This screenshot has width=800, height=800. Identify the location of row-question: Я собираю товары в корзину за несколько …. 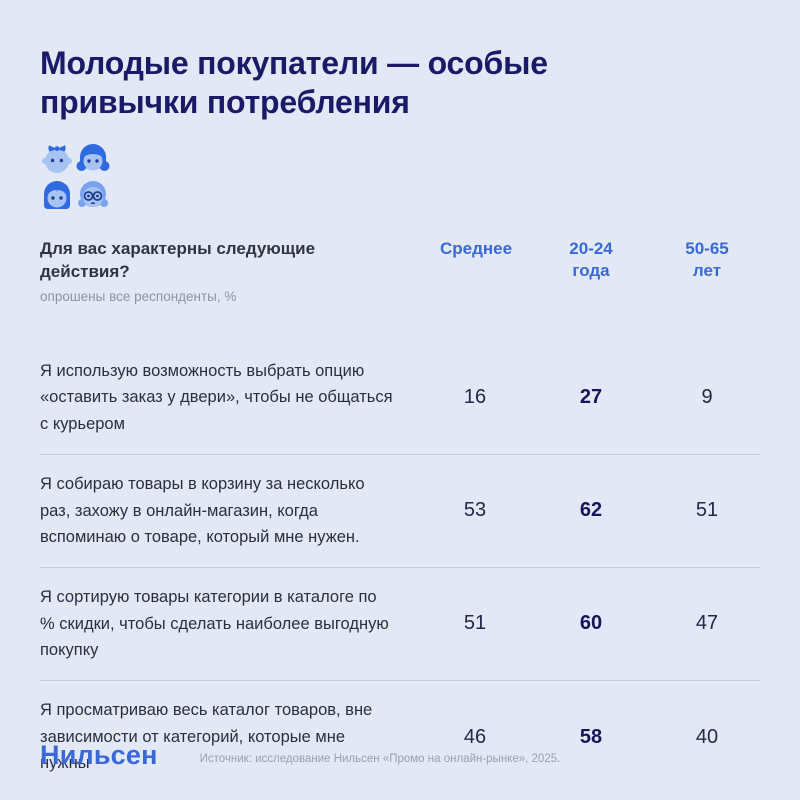
(202, 510).